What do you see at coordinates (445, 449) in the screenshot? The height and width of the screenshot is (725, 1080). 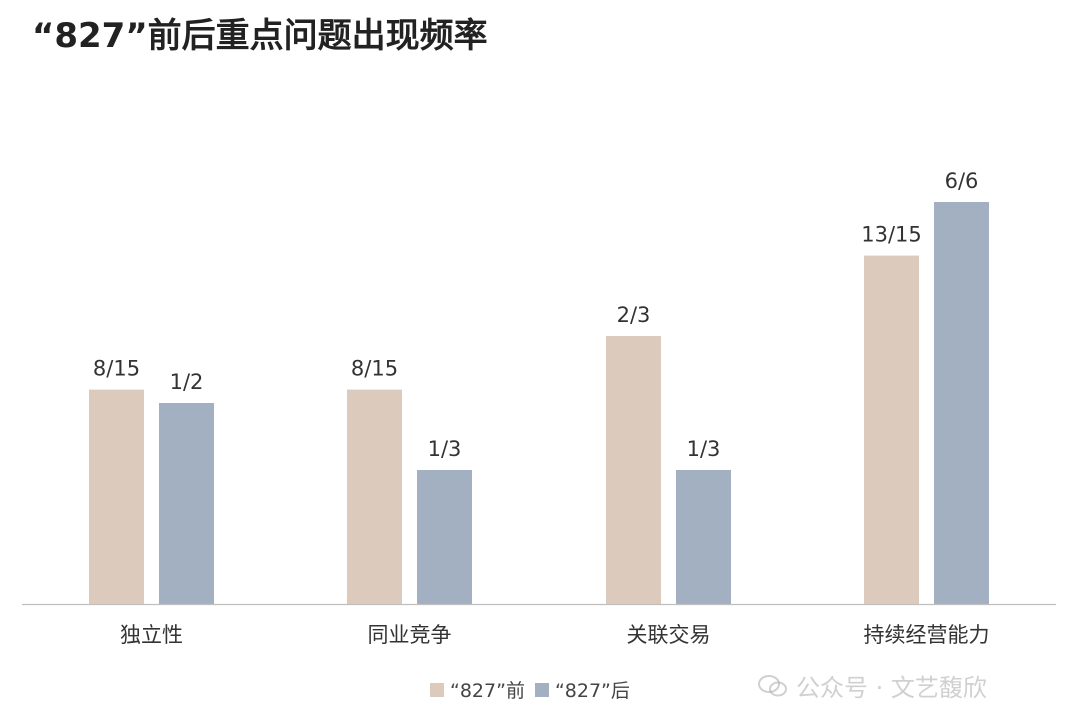 I see `value-label-after-2: 1/3` at bounding box center [445, 449].